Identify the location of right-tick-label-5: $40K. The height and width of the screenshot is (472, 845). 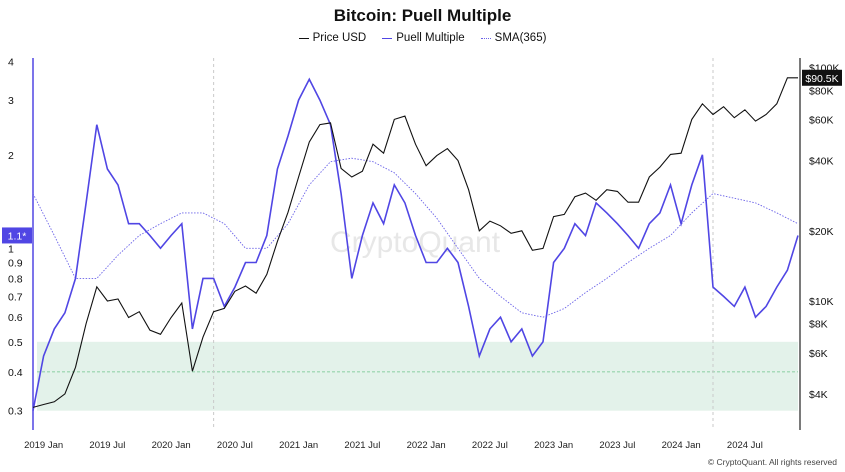
(821, 162).